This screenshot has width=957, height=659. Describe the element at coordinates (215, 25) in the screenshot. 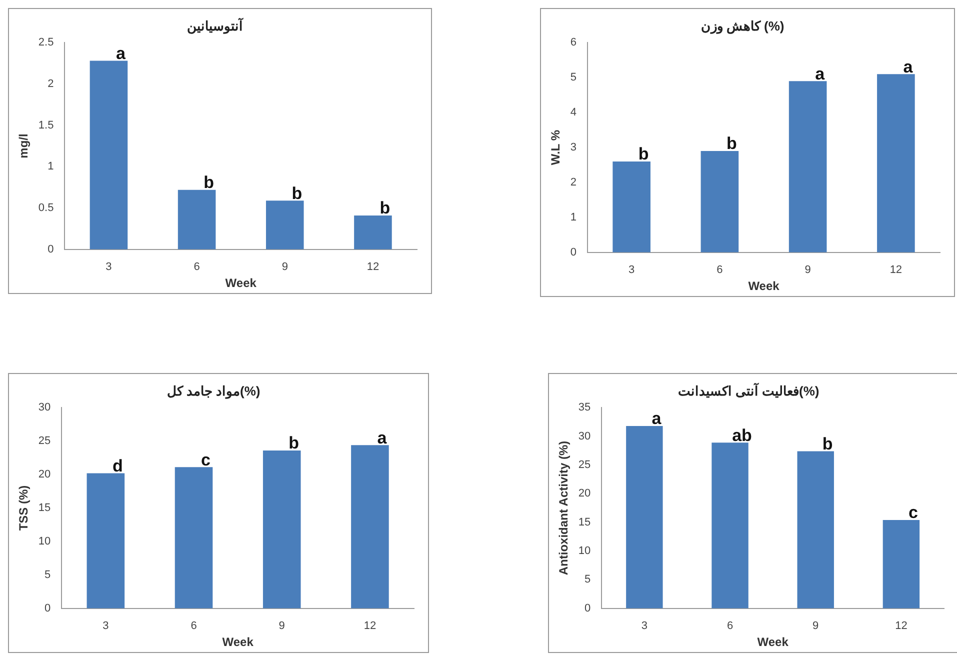

I see `chart-title: آنتوسیانین` at that location.